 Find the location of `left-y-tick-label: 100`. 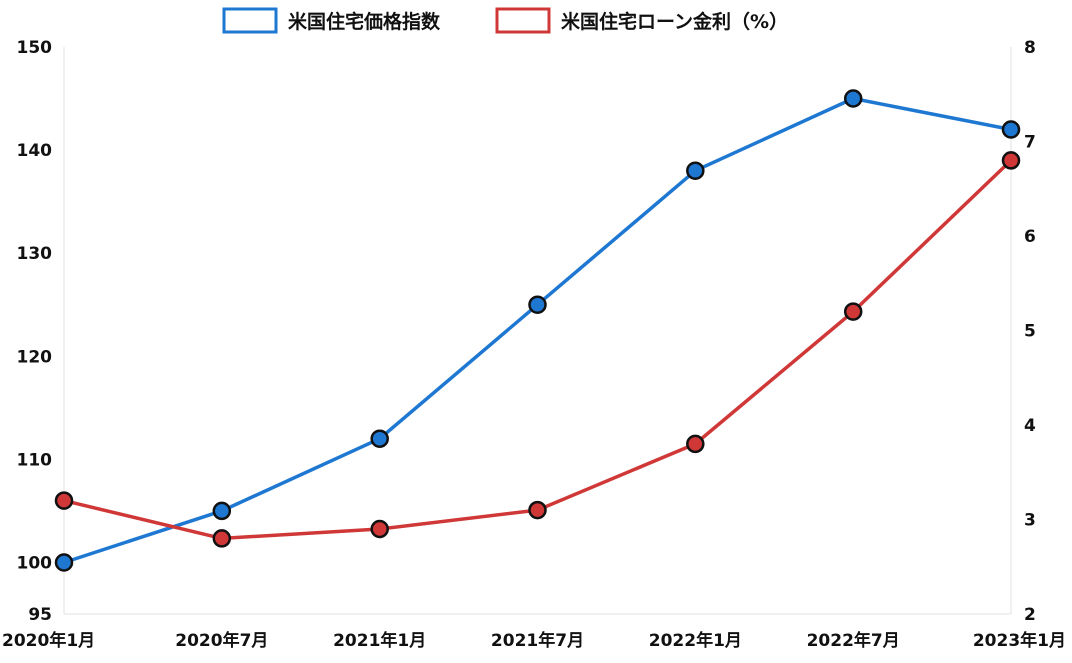

left-y-tick-label: 100 is located at coordinates (35, 563).